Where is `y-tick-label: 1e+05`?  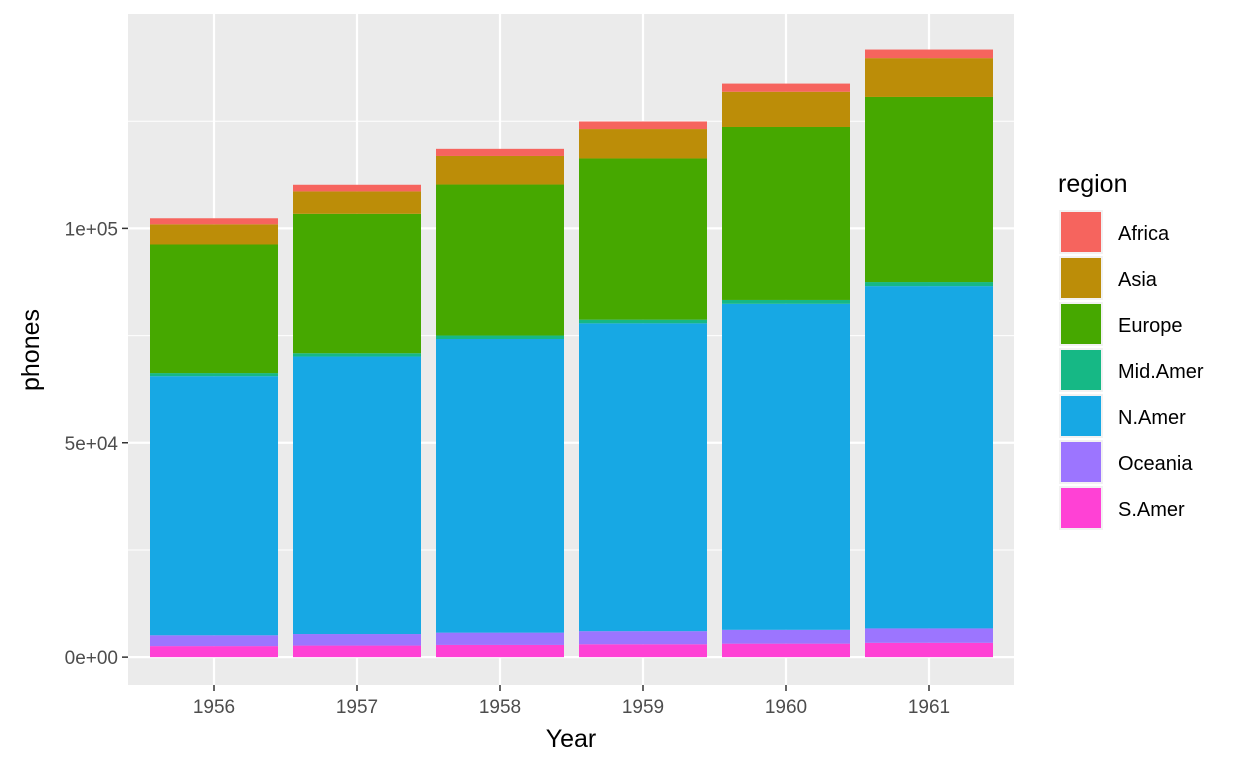
y-tick-label: 1e+05 is located at coordinates (91, 229).